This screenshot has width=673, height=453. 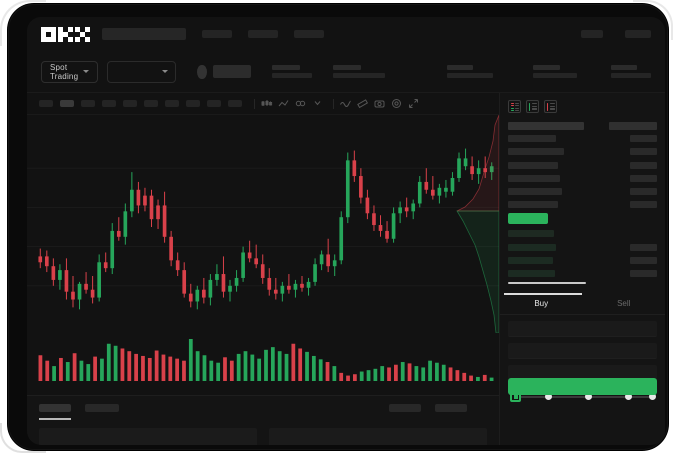 What do you see at coordinates (263, 420) in the screenshot?
I see `orders-panel` at bounding box center [263, 420].